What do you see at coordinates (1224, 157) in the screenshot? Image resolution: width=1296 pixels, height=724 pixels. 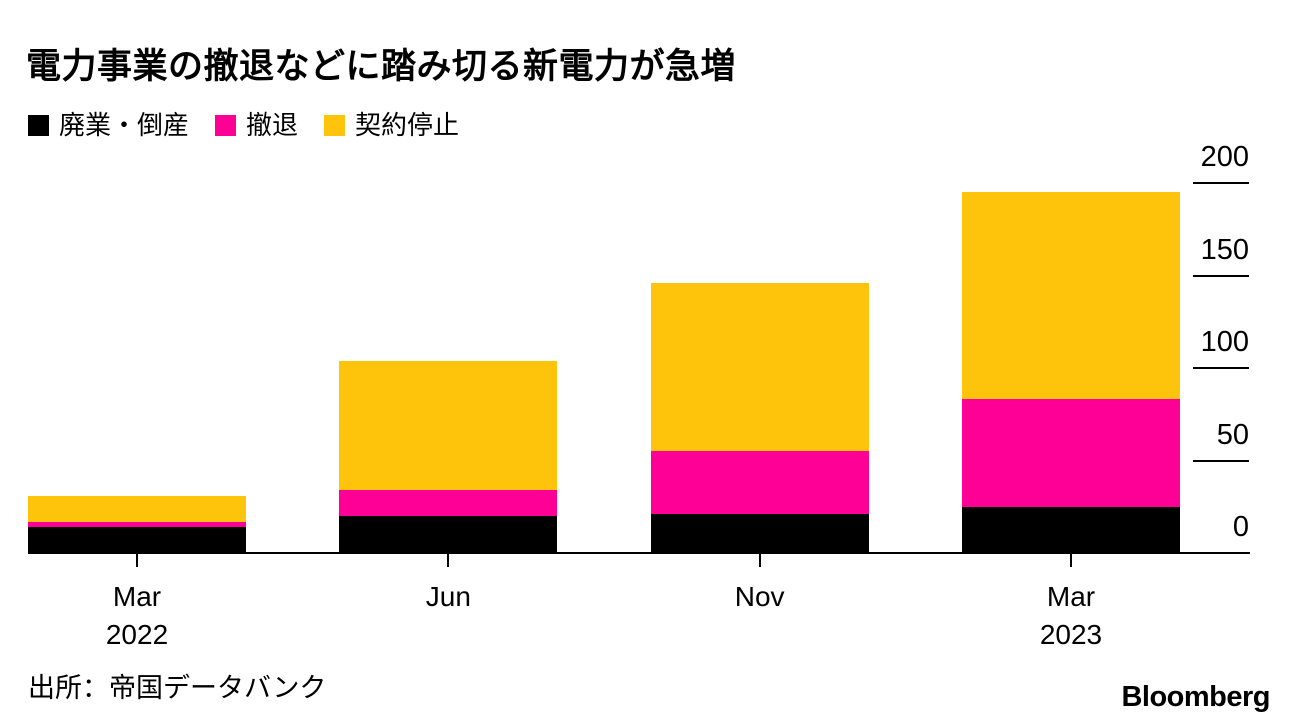 I see `y-axis-label: 200` at bounding box center [1224, 157].